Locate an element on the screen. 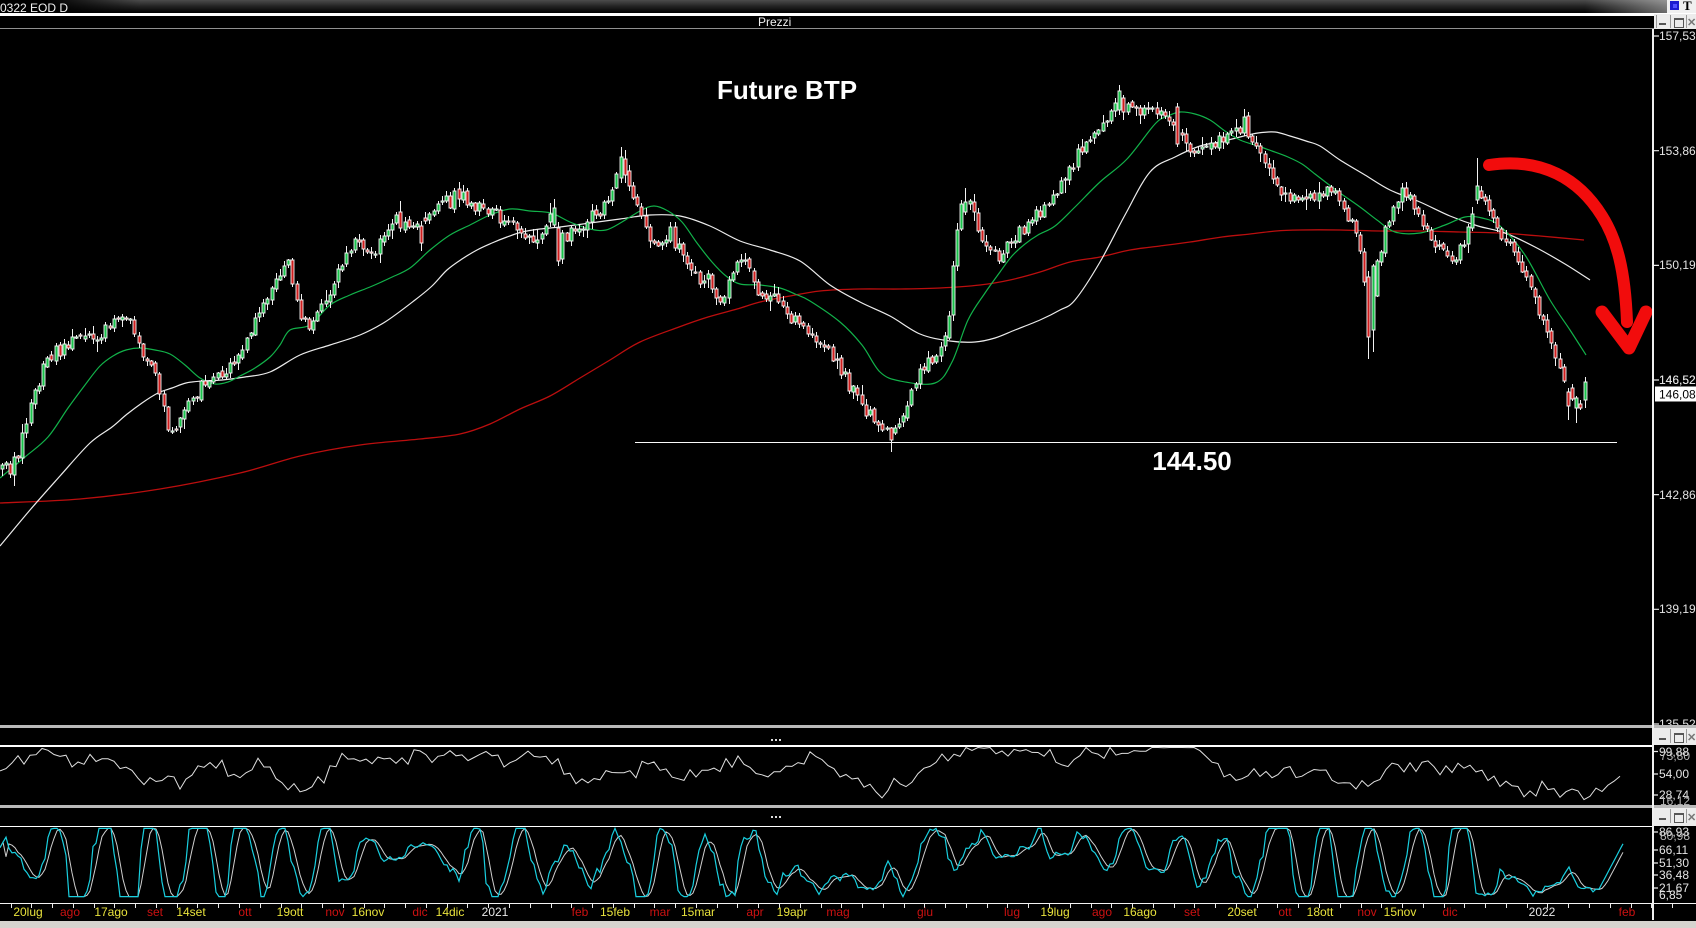 Image resolution: width=1696 pixels, height=928 pixels. svg-text: 2021 is located at coordinates (495, 912).